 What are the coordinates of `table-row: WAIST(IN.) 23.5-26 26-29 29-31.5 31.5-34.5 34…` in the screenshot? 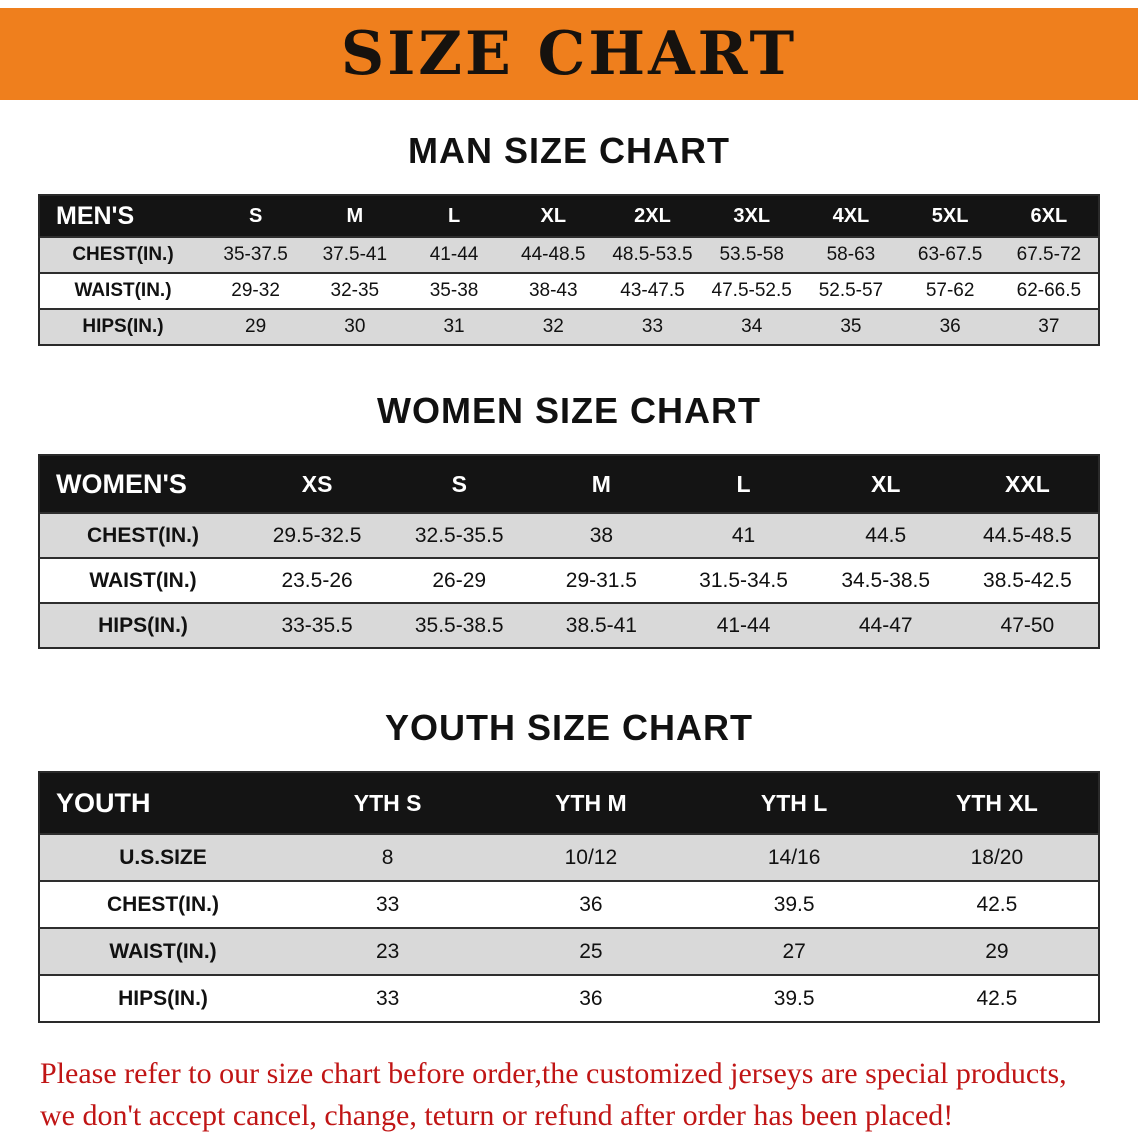 It's located at (569, 580).